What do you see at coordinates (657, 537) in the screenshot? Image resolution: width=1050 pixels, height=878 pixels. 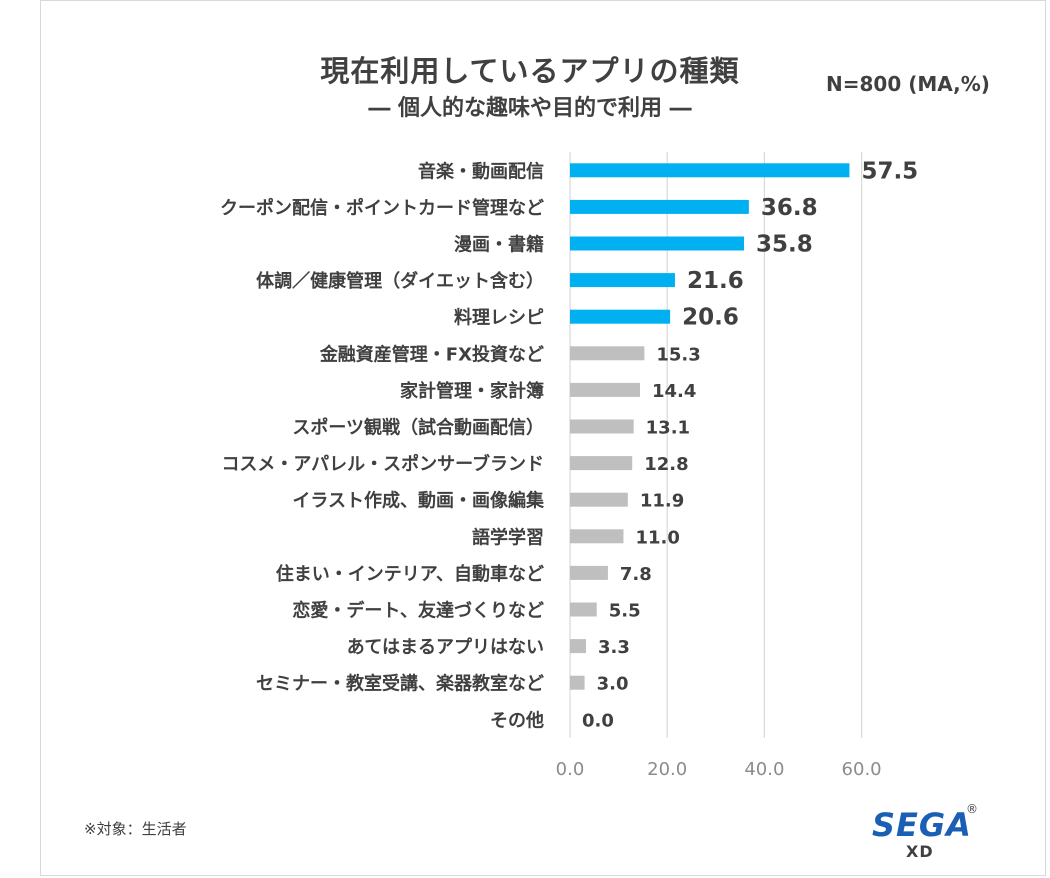 I see `value-label: 11.0` at bounding box center [657, 537].